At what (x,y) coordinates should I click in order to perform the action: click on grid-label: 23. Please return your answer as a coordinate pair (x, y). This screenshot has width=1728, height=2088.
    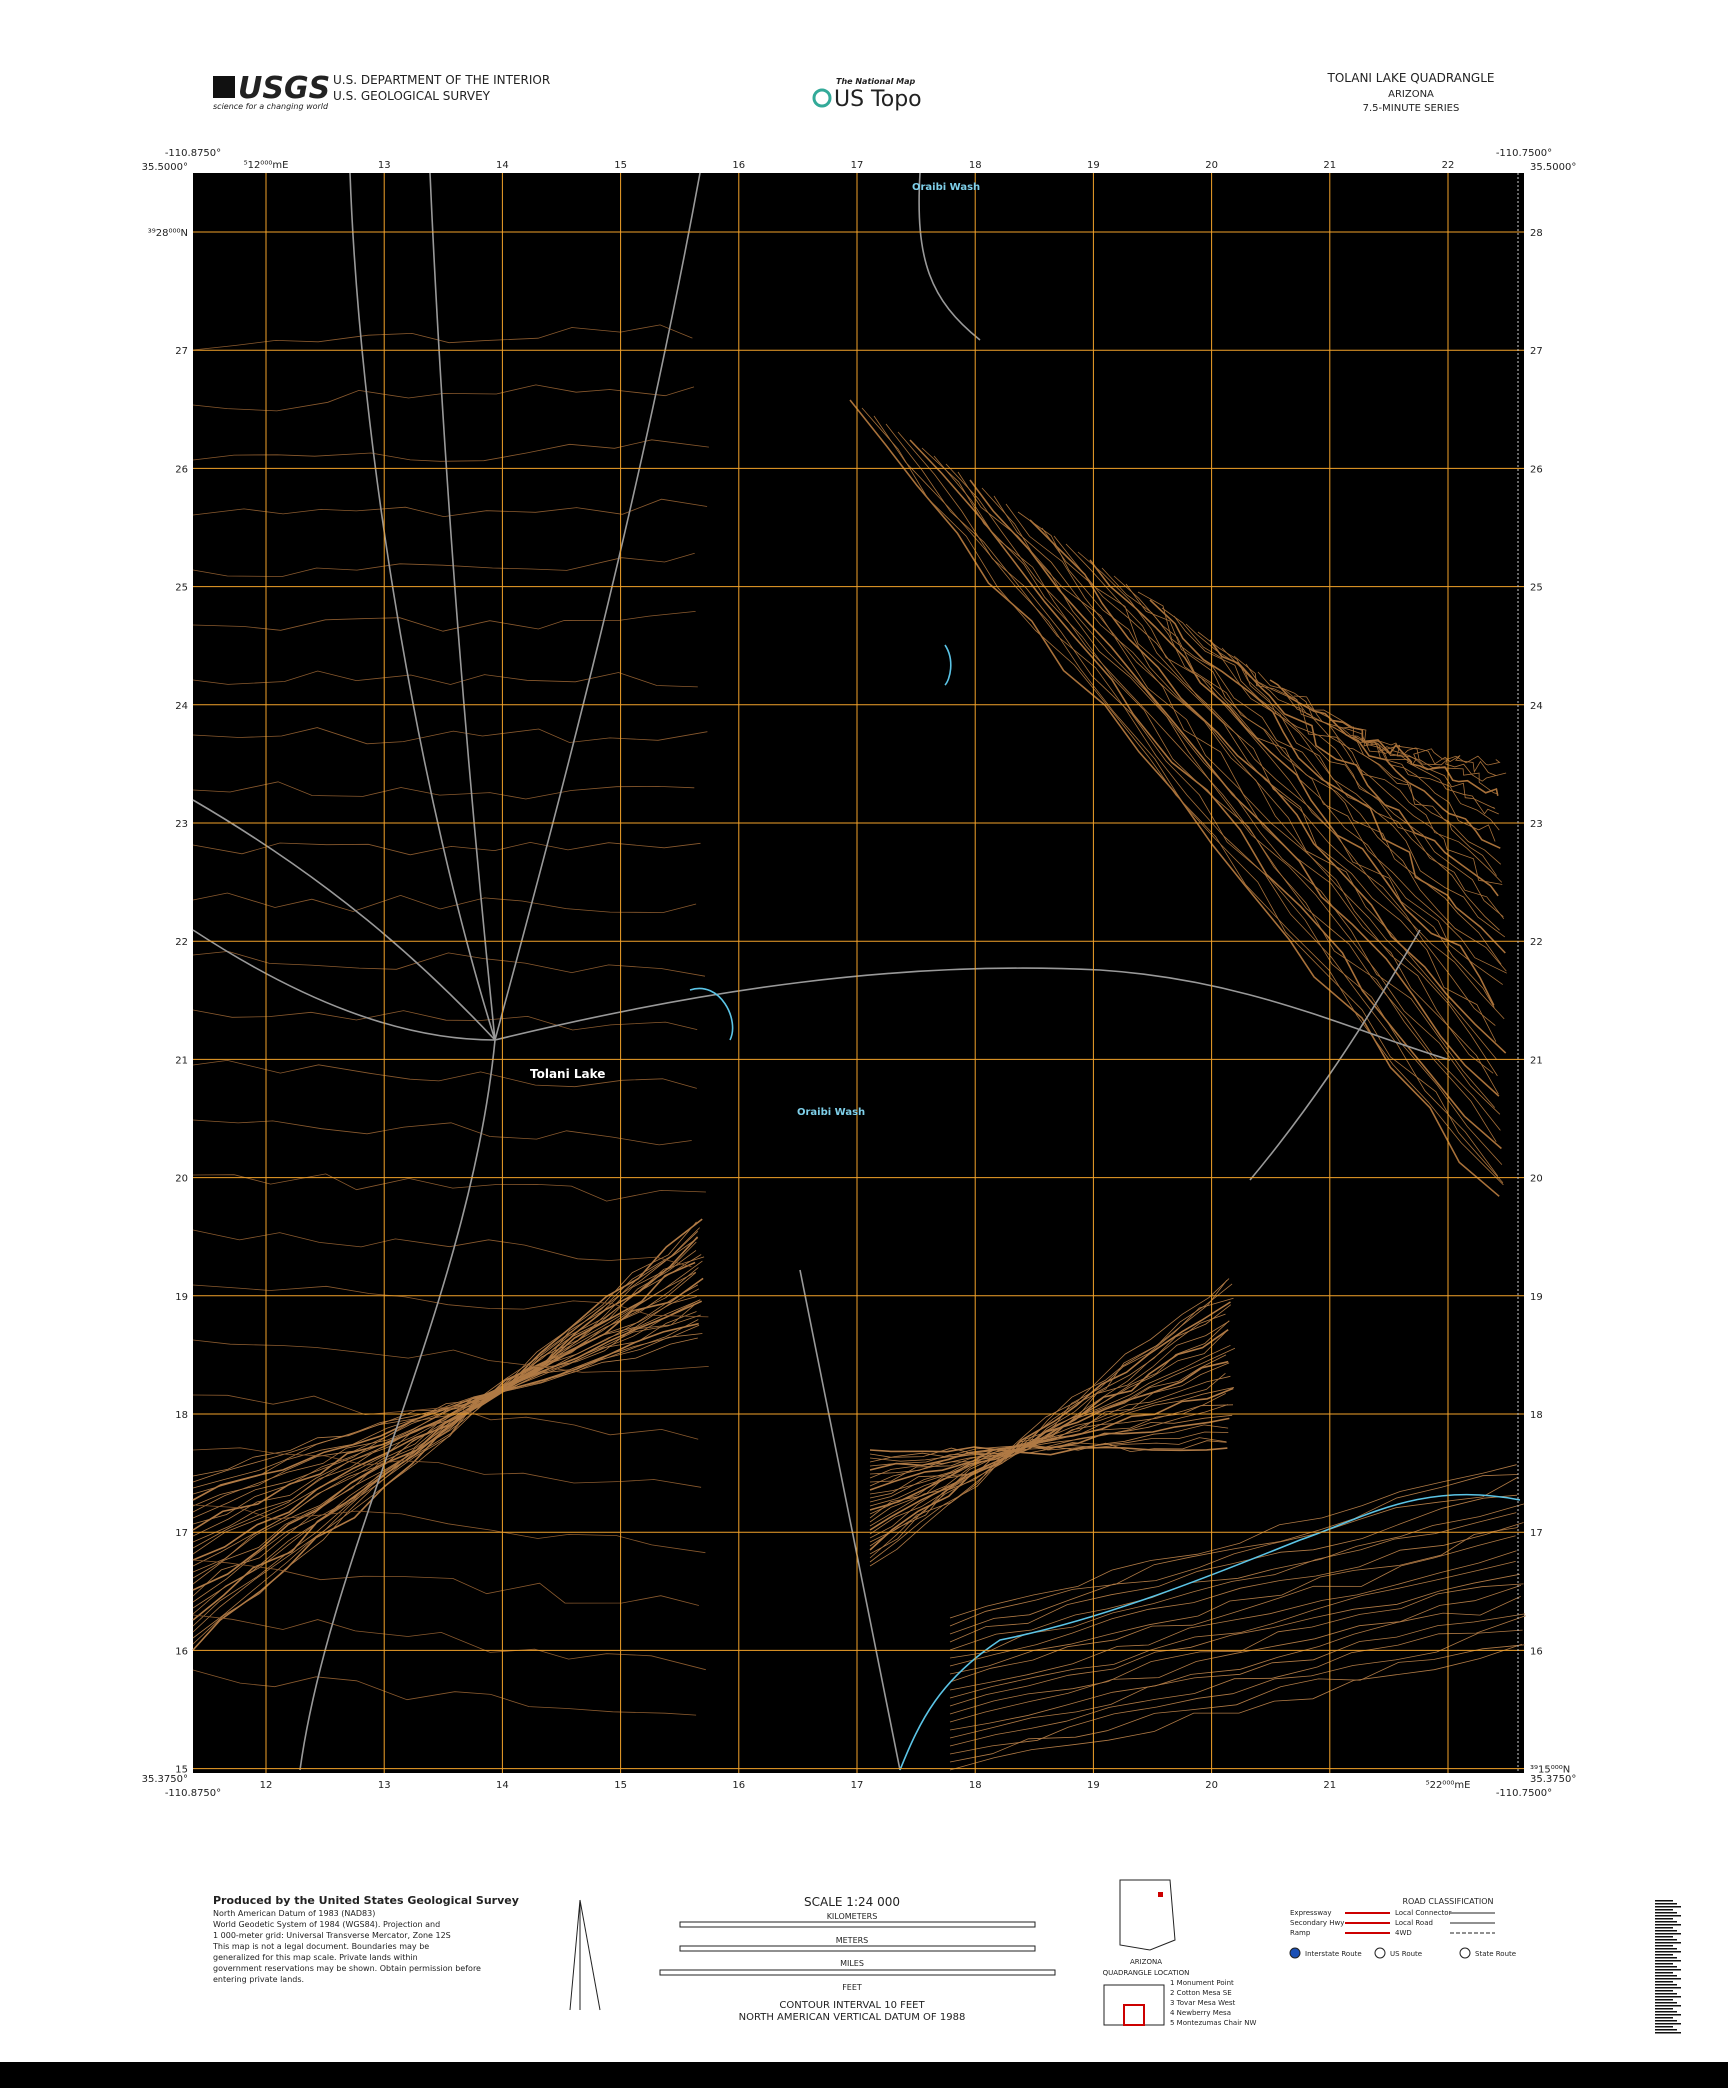
    Looking at the image, I should click on (1536, 824).